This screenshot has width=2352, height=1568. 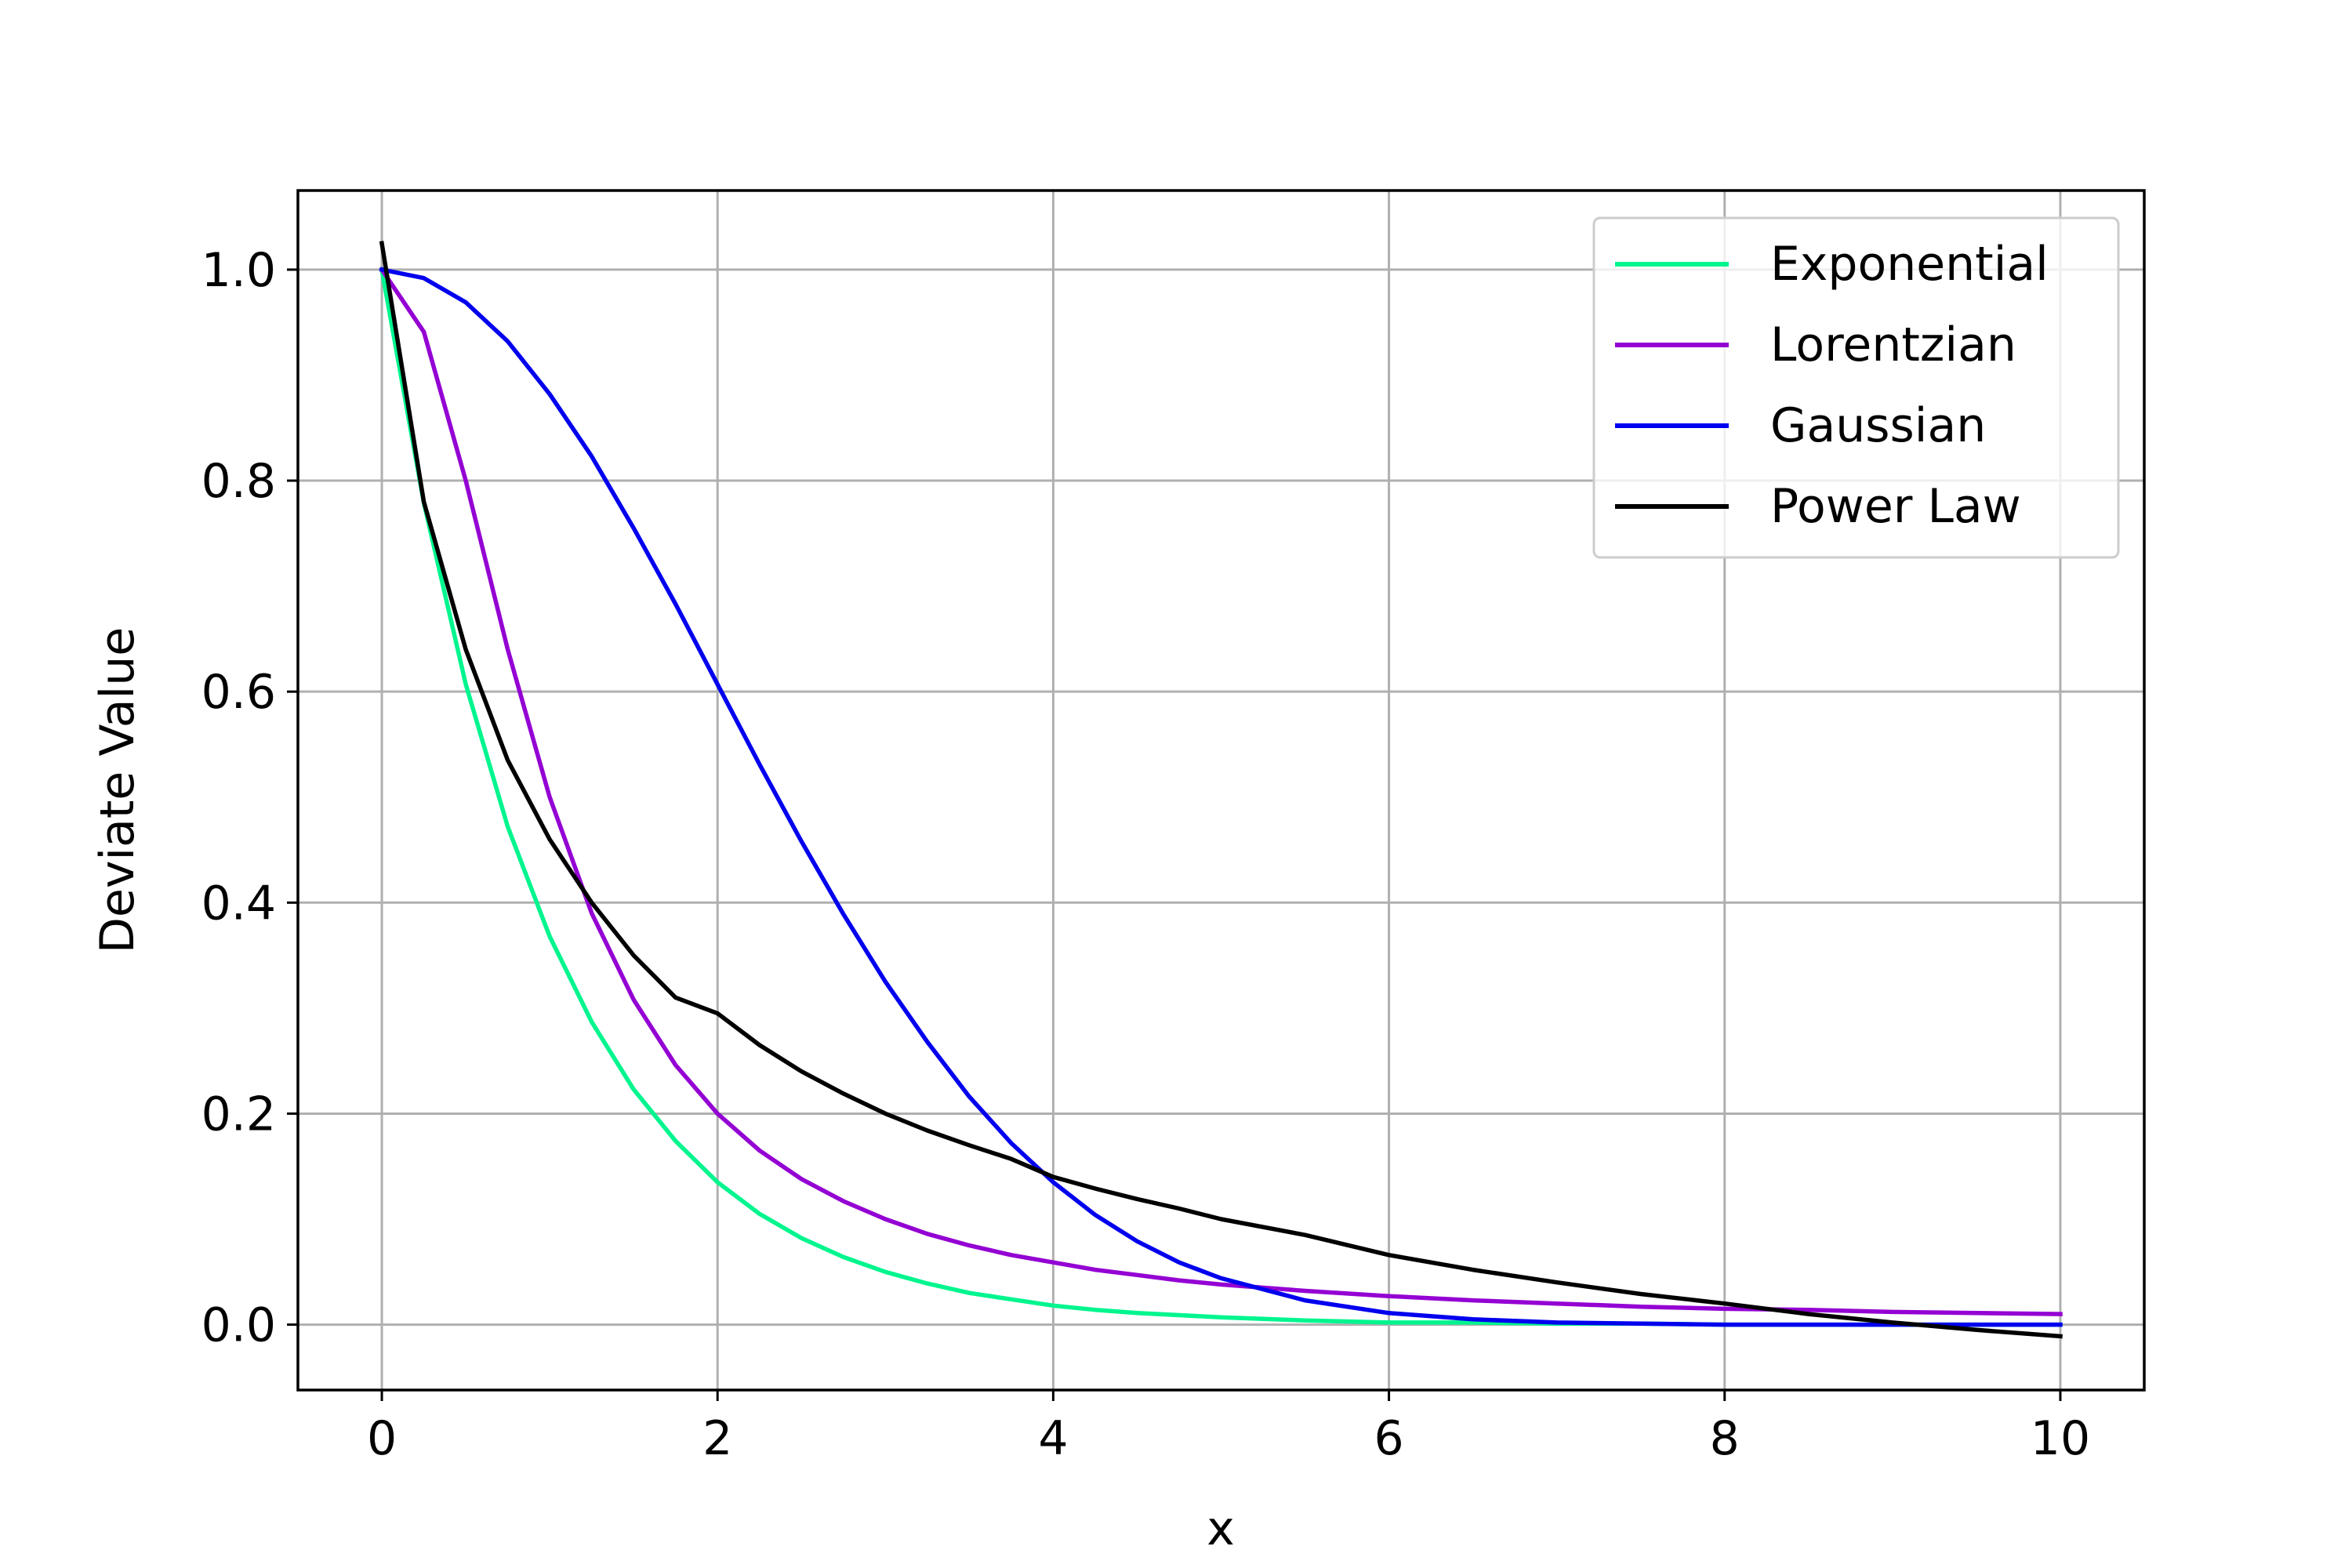 I want to click on legend-label-gaussian: Gaussian, so click(x=1878, y=425).